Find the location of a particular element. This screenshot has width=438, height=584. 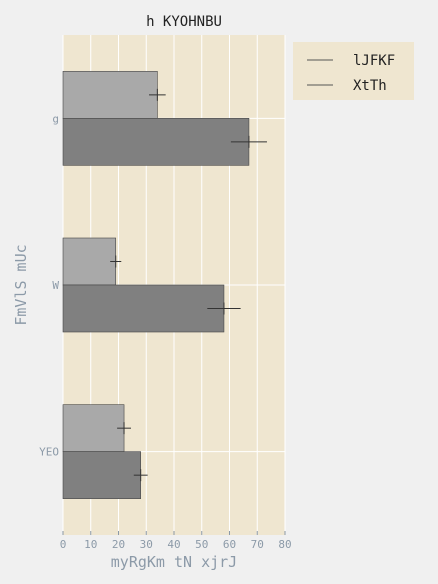

bar-XtTh-g is located at coordinates (156, 142).